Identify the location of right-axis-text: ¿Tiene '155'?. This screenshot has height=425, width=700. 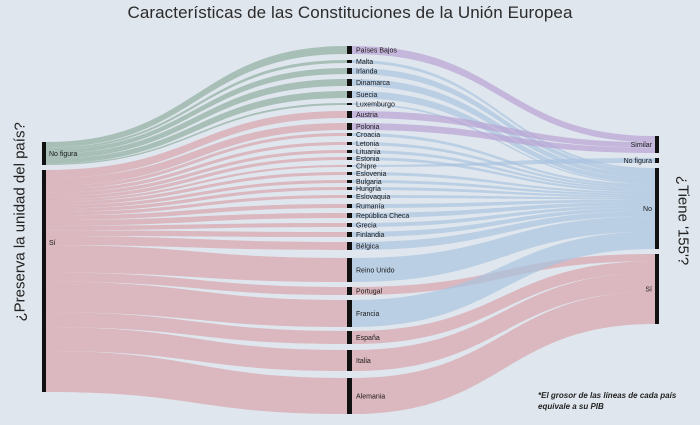
(683, 220).